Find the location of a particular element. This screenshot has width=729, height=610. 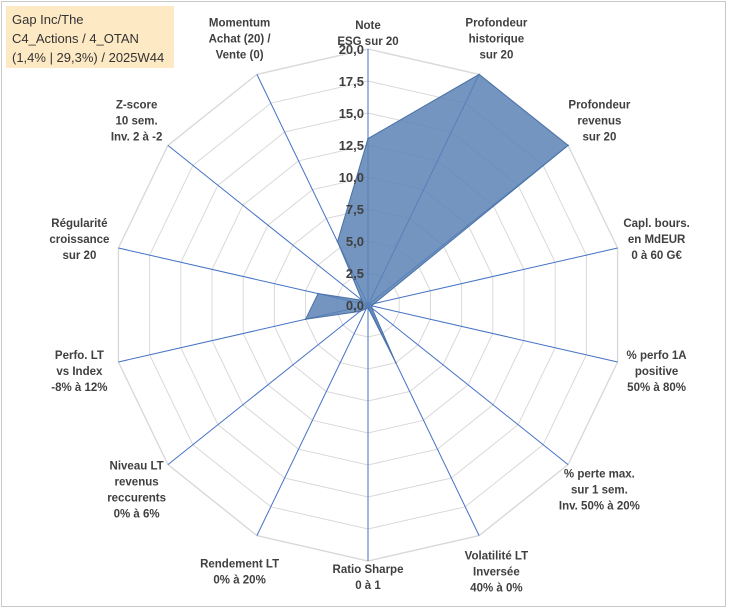

axis-label: Rendement LT 0% à 20% is located at coordinates (239, 573).